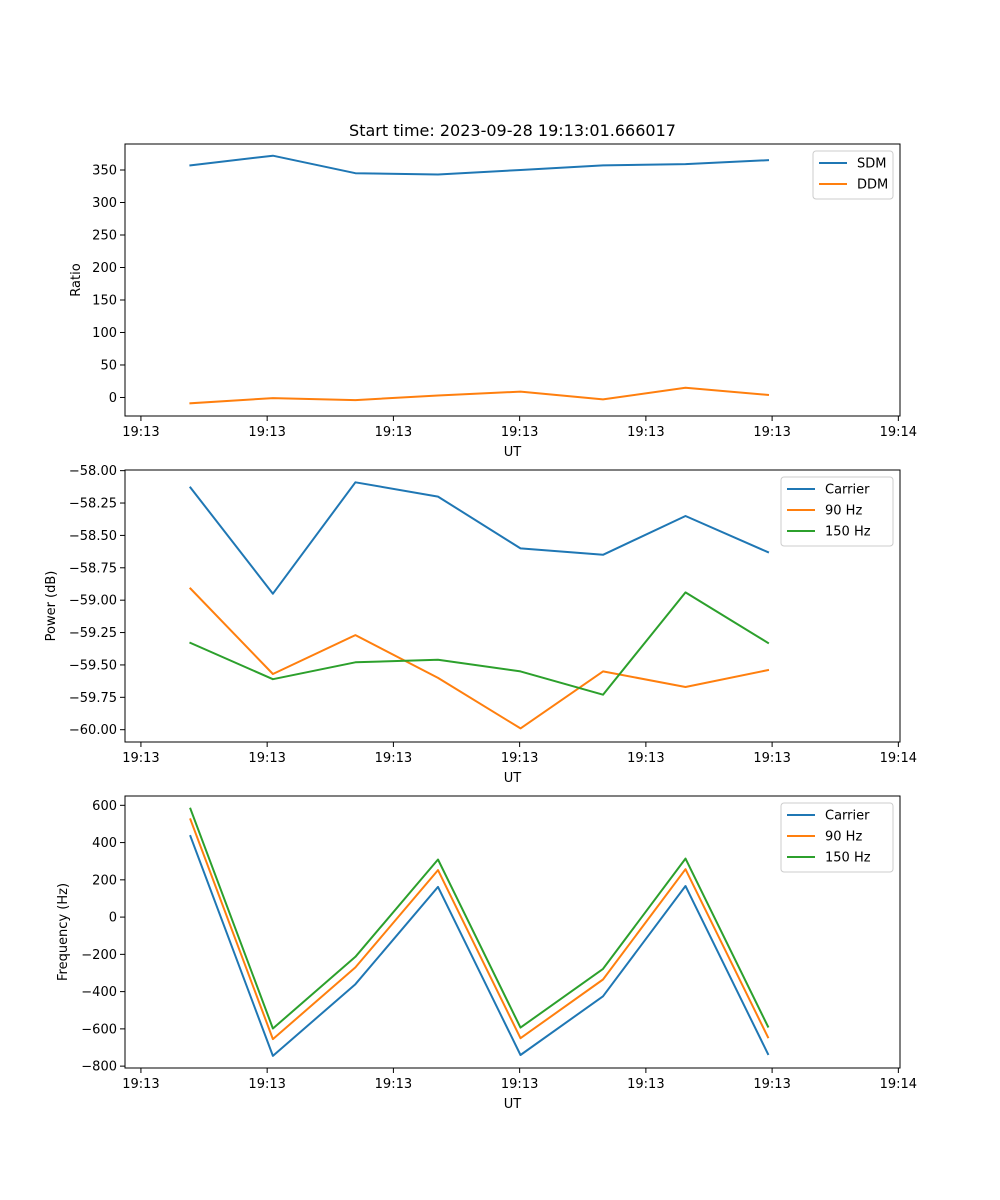  What do you see at coordinates (99, 1029) in the screenshot?
I see `y-tick-label: −600` at bounding box center [99, 1029].